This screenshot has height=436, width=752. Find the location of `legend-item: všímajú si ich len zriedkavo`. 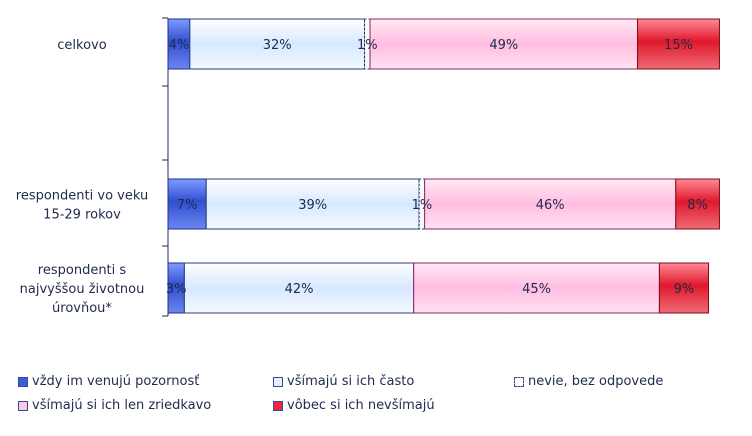

legend-item: všímajú si ich len zriedkavo is located at coordinates (114, 405).